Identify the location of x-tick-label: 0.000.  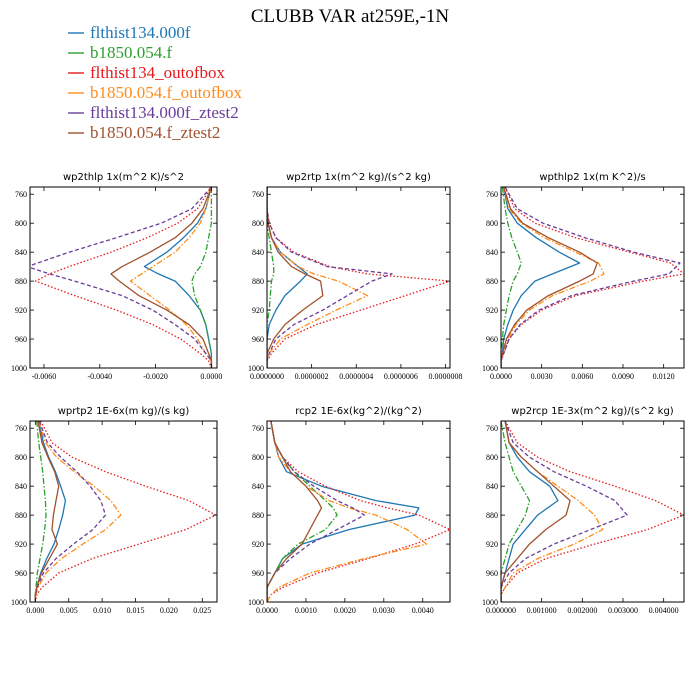
(35, 610).